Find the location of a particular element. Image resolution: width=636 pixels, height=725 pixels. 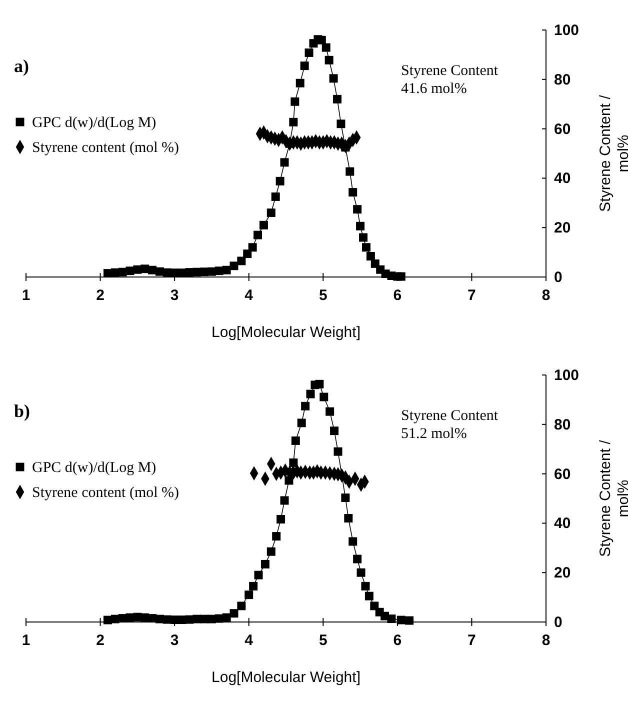

annotation: Styrene Content 41.6 mol% is located at coordinates (450, 80).